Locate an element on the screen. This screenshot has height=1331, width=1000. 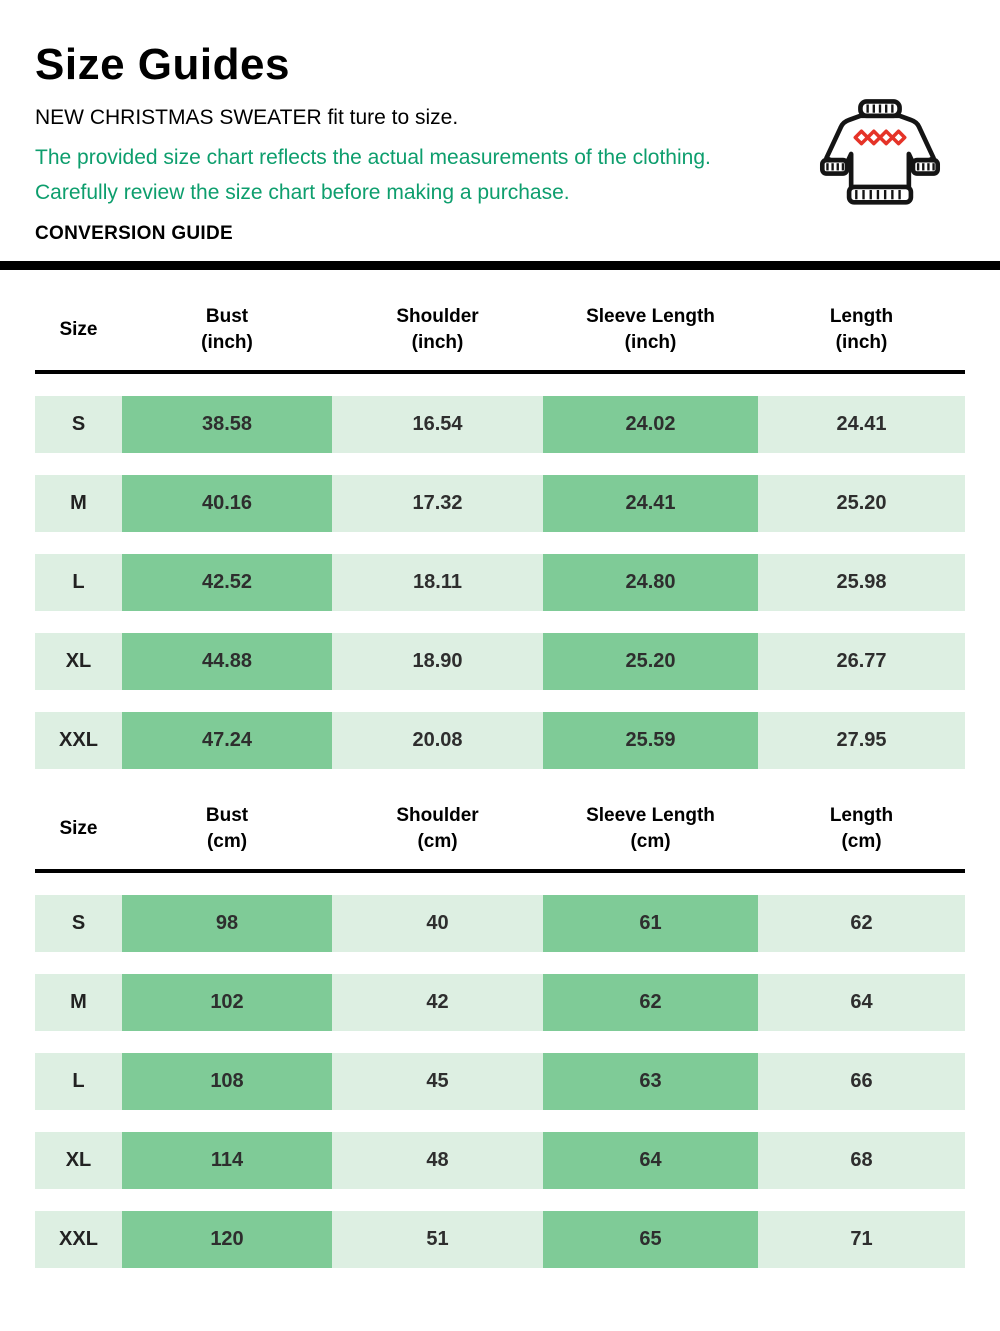
length-cell: 64 is located at coordinates (861, 1002).